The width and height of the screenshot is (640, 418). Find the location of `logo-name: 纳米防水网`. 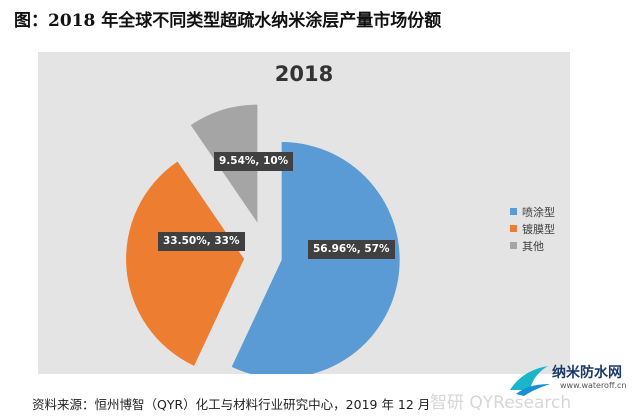

logo-name: 纳米防水网 is located at coordinates (587, 373).